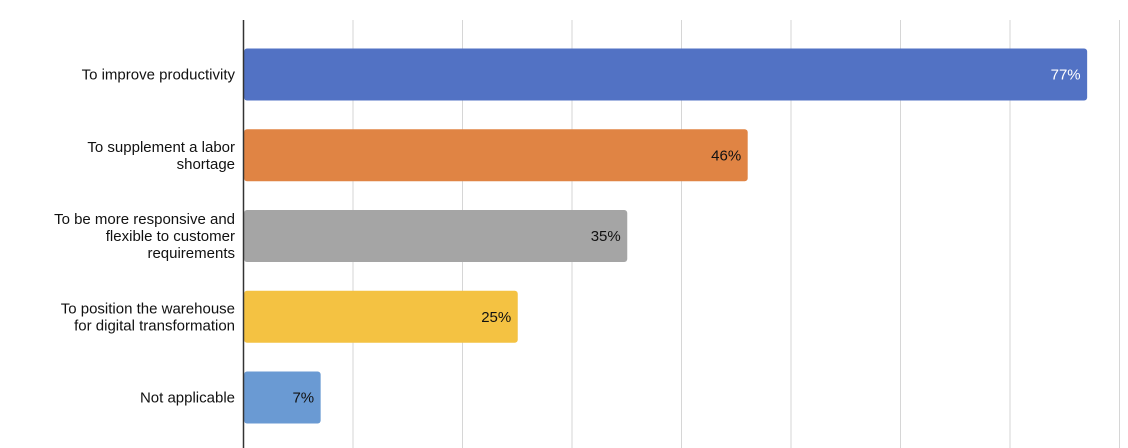 The image size is (1128, 448). Describe the element at coordinates (148, 308) in the screenshot. I see `category-label-line: To position the warehouse` at that location.